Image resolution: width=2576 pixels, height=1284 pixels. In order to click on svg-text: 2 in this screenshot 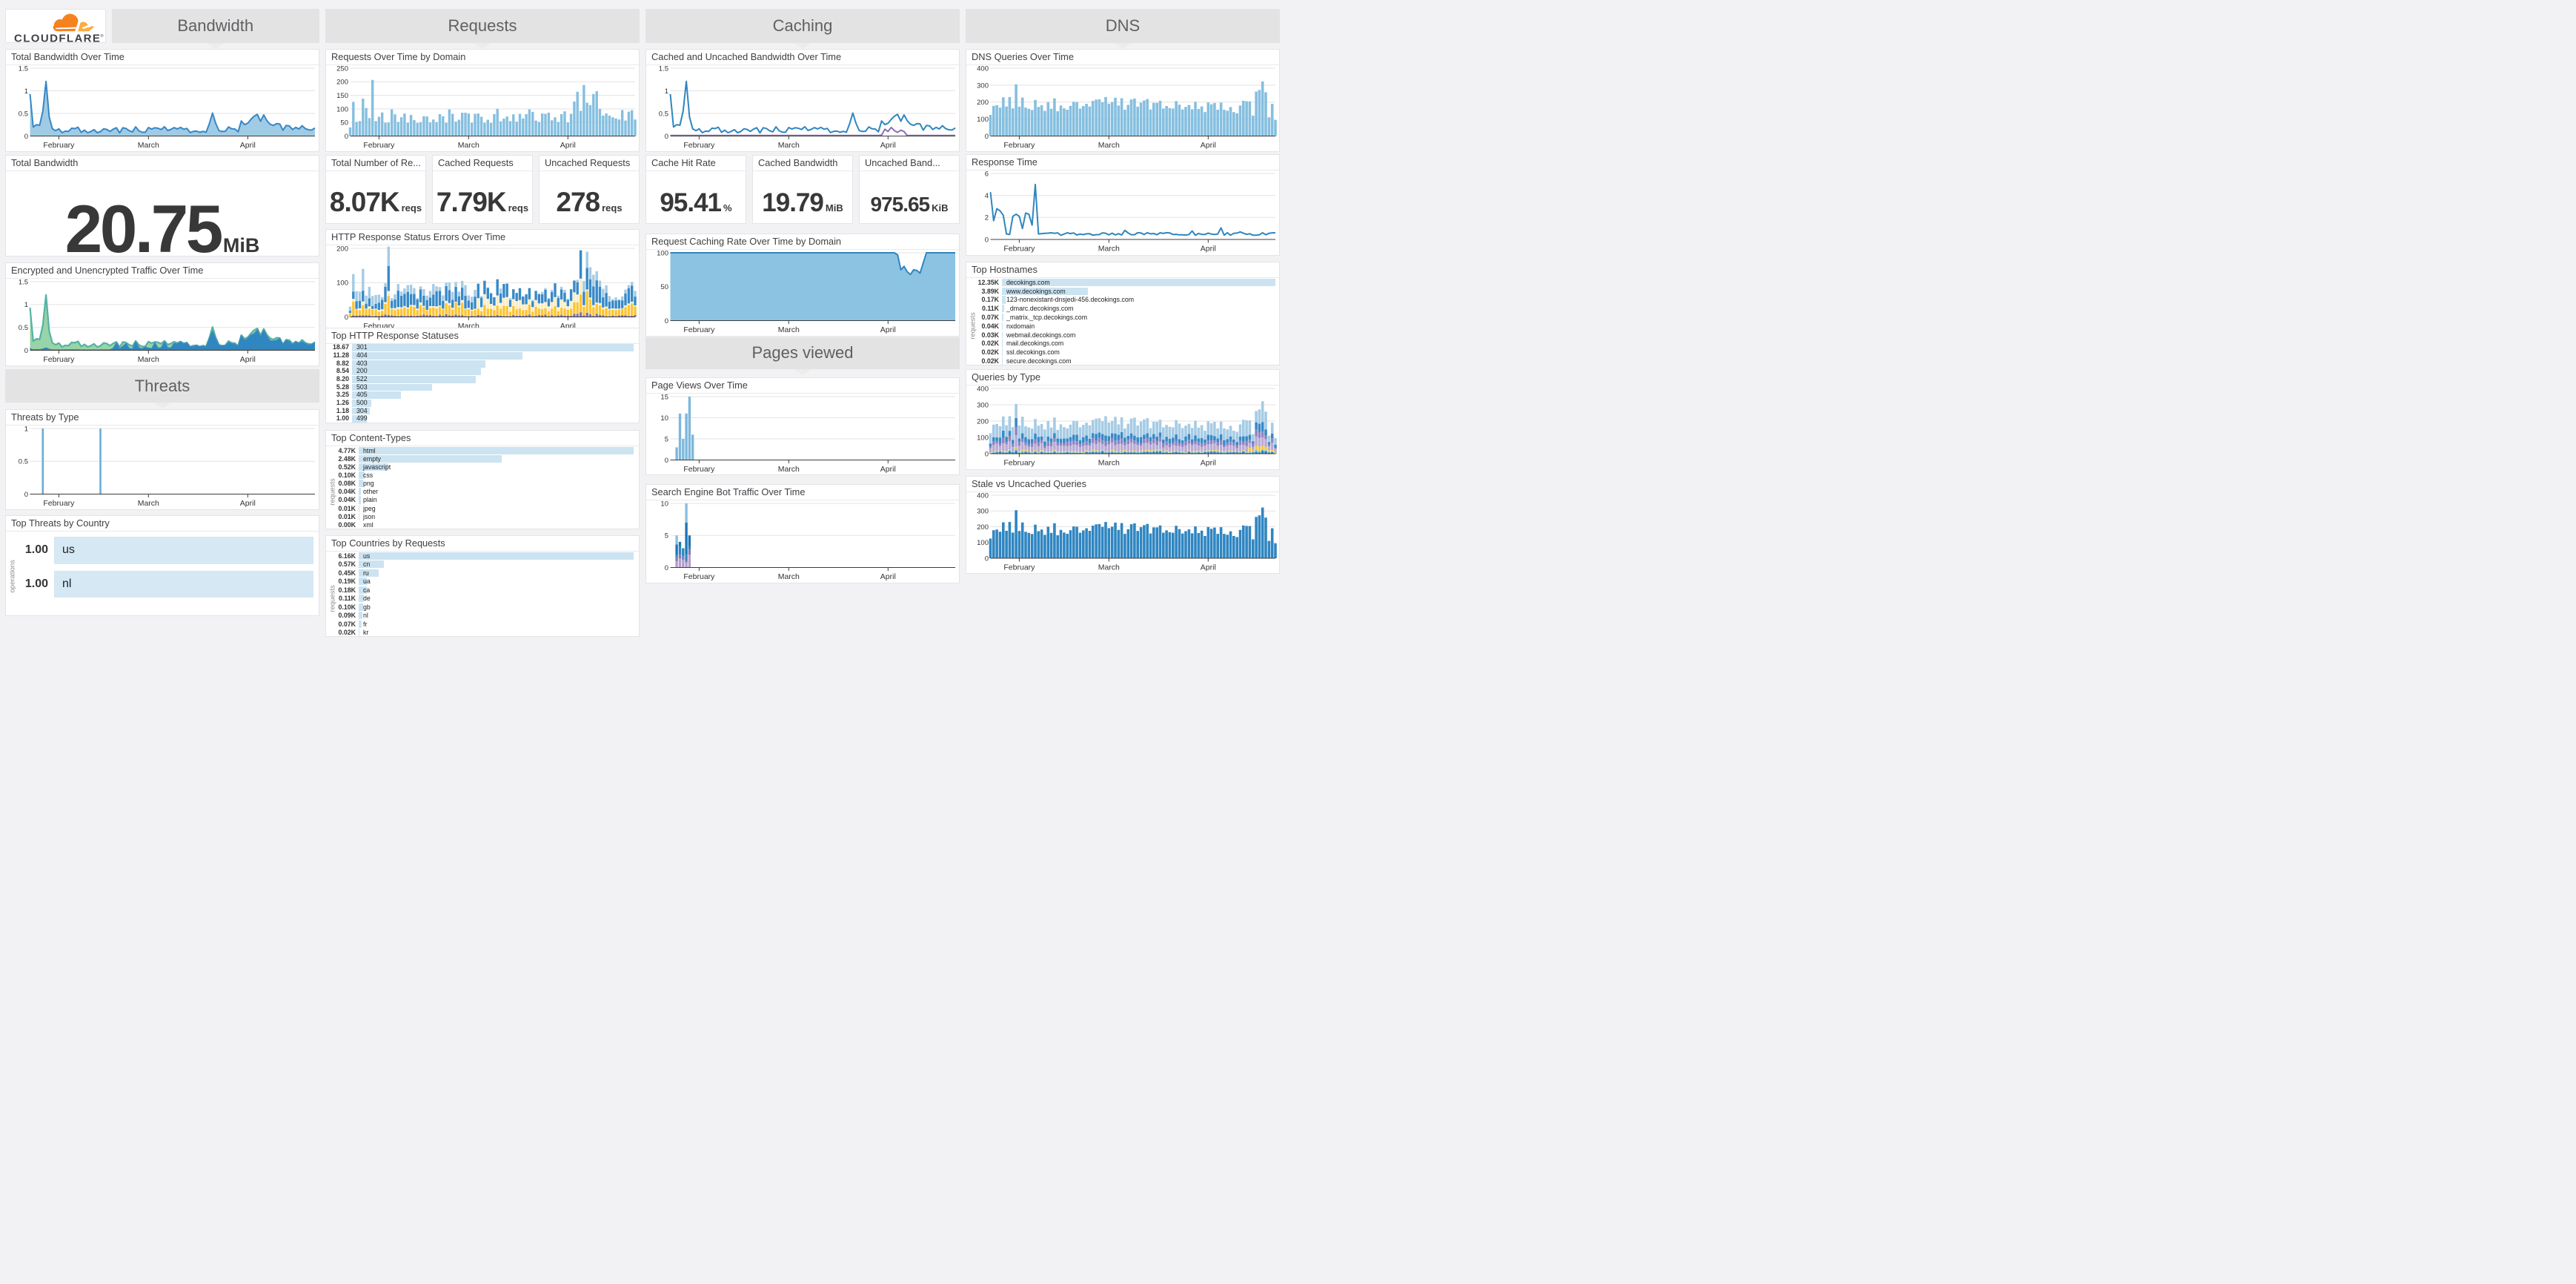, I will do `click(987, 218)`.